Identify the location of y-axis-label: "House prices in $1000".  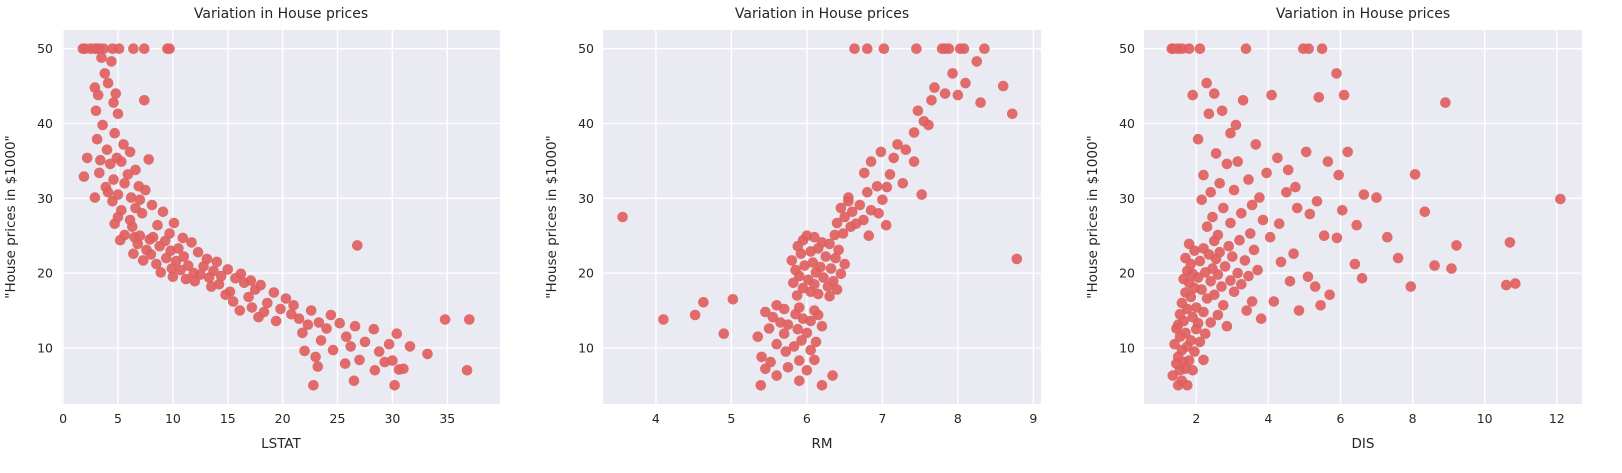
(11, 216).